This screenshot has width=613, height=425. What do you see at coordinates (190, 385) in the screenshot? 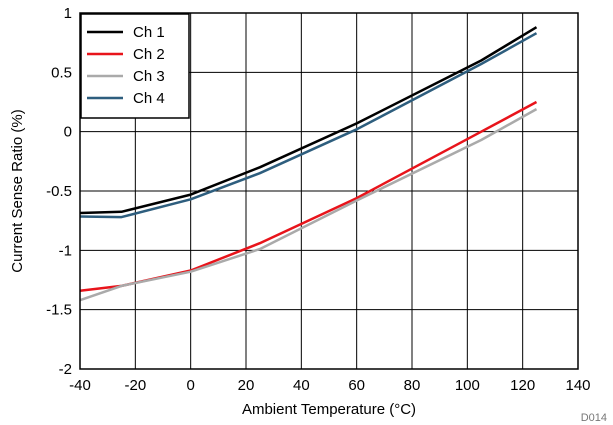
I see `x-tick-label: 0` at bounding box center [190, 385].